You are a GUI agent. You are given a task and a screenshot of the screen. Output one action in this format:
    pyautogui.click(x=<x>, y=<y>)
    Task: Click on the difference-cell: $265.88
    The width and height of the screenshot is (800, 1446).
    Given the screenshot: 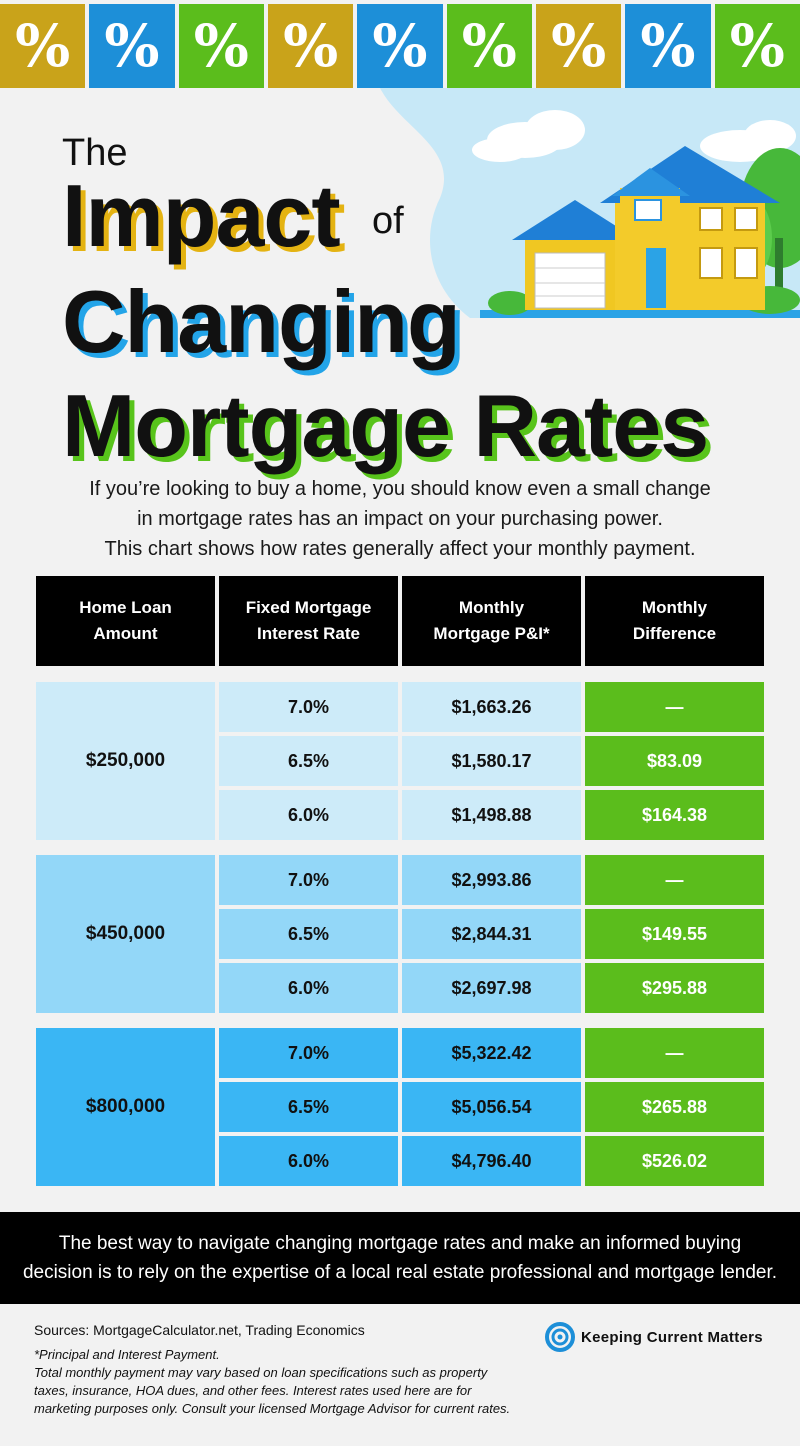 What is the action you would take?
    pyautogui.click(x=674, y=1107)
    